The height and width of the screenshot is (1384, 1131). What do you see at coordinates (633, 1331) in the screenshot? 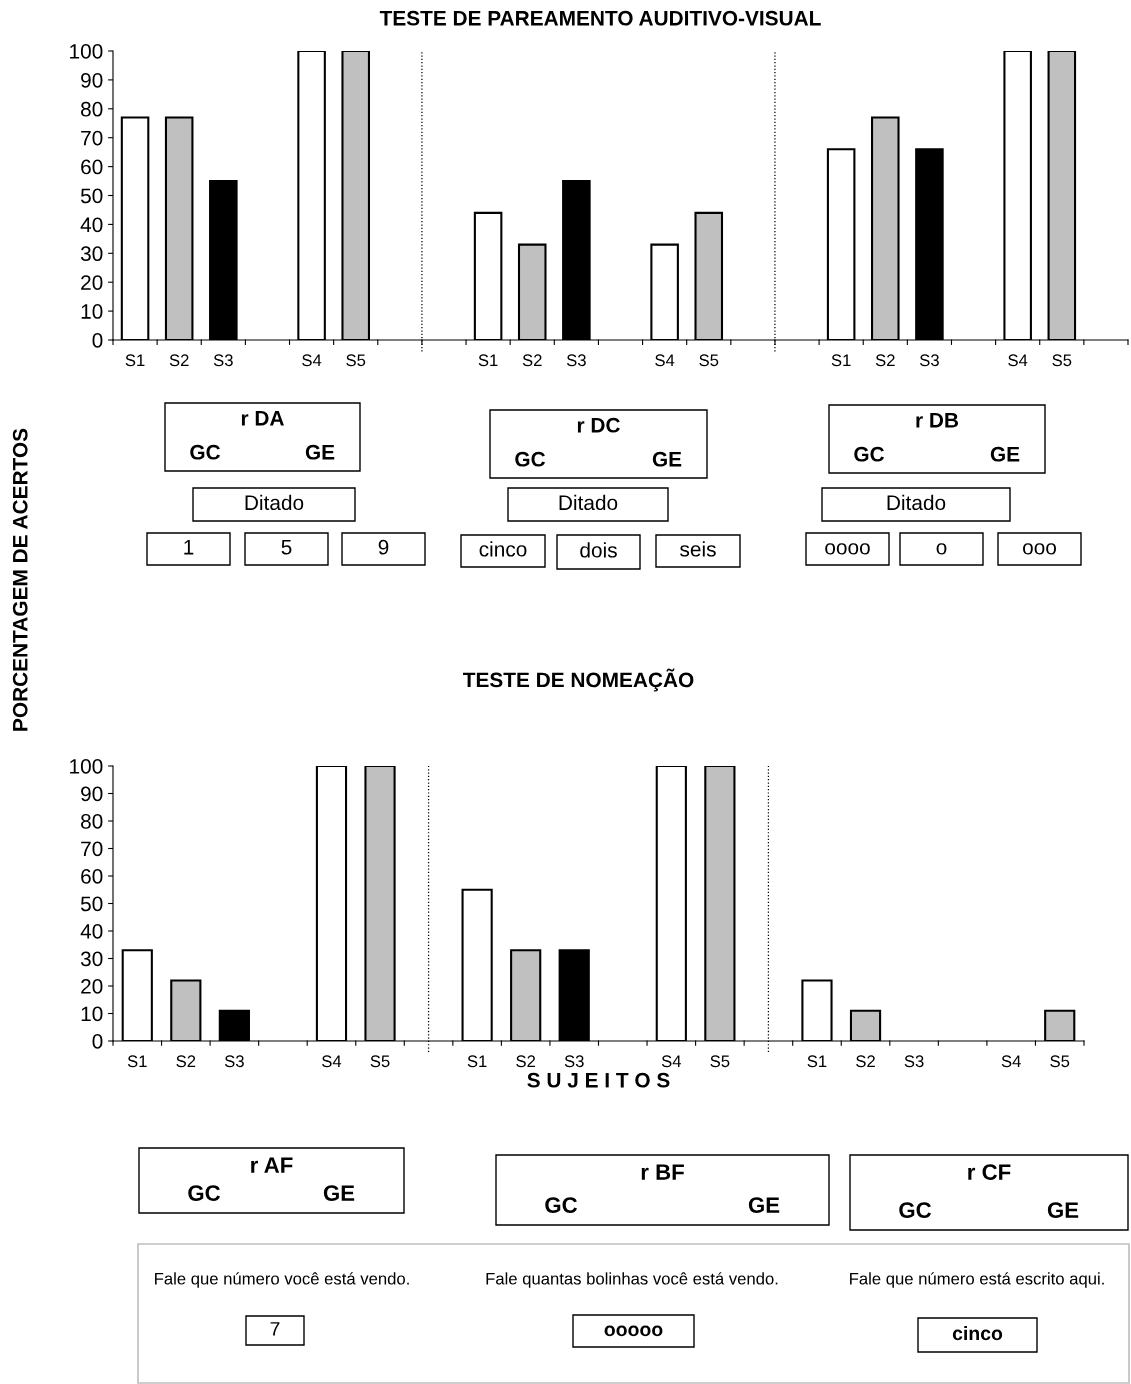
I see `text: ooooo` at bounding box center [633, 1331].